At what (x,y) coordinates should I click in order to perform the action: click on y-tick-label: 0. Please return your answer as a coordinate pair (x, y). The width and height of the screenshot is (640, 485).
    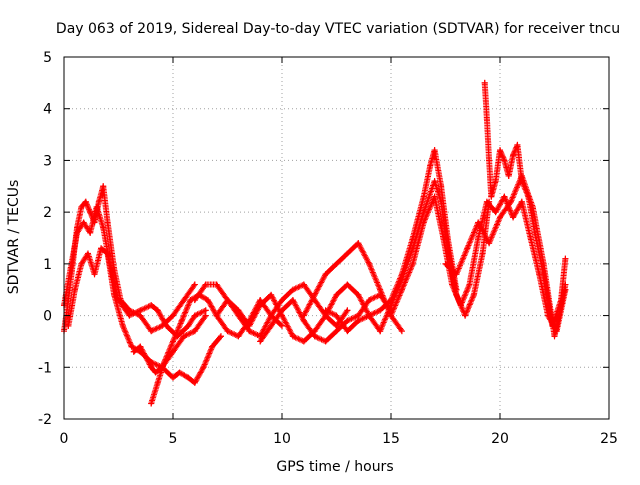
    Looking at the image, I should click on (47, 317).